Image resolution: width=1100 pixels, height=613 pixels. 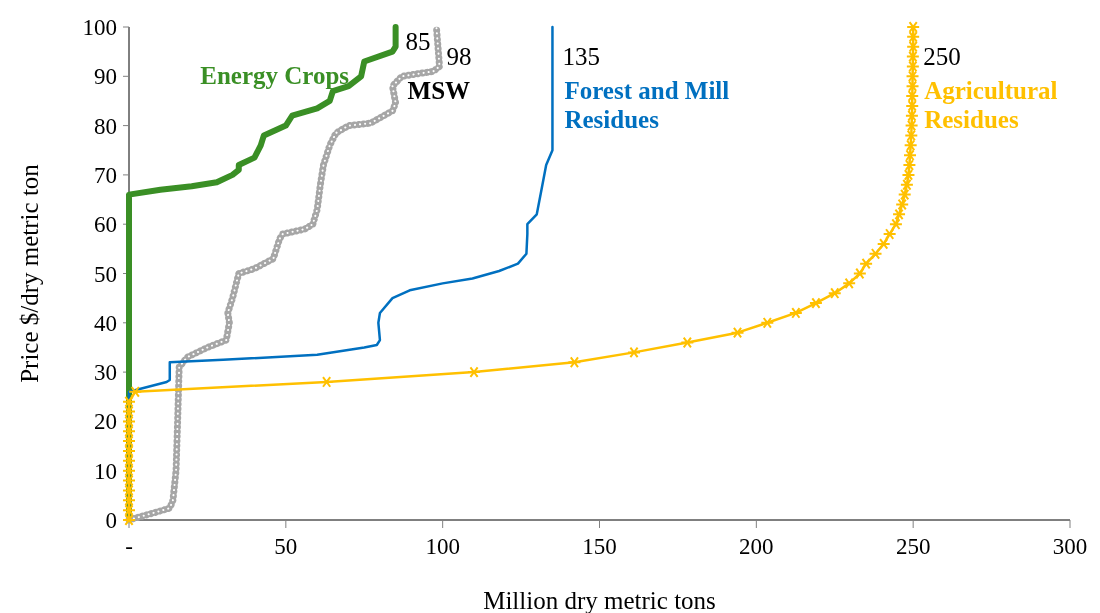 I want to click on x-tick-label: 300, so click(x=1070, y=546).